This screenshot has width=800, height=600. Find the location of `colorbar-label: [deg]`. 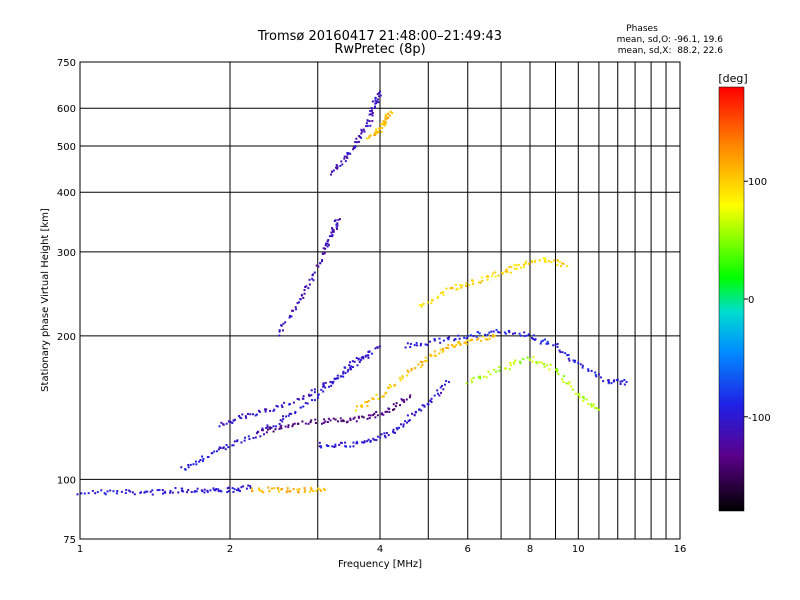

colorbar-label: [deg] is located at coordinates (732, 78).